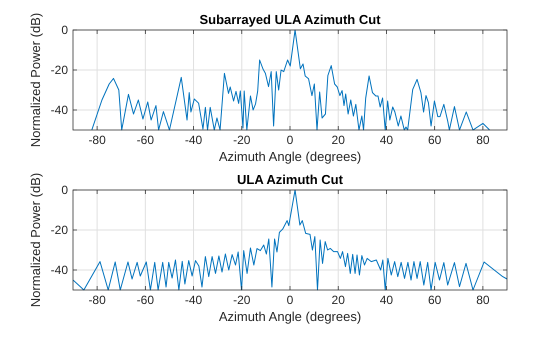 The image size is (560, 337). Describe the element at coordinates (290, 179) in the screenshot. I see `chart-title: ULA Azimuth Cut` at that location.